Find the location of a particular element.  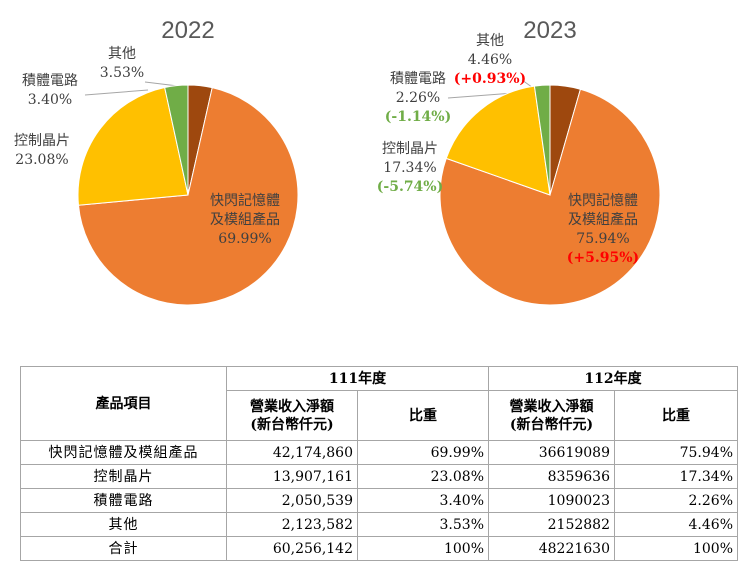

slice-label: 其他 3.53% is located at coordinates (122, 64).